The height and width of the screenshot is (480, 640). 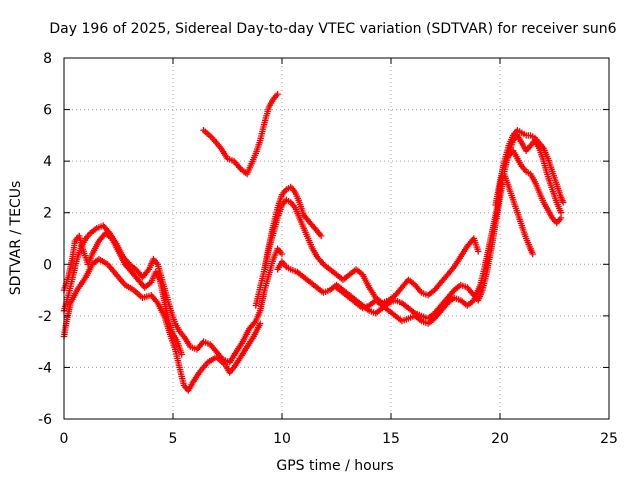 I want to click on x-axis-label: GPS time / hours, so click(x=334, y=466).